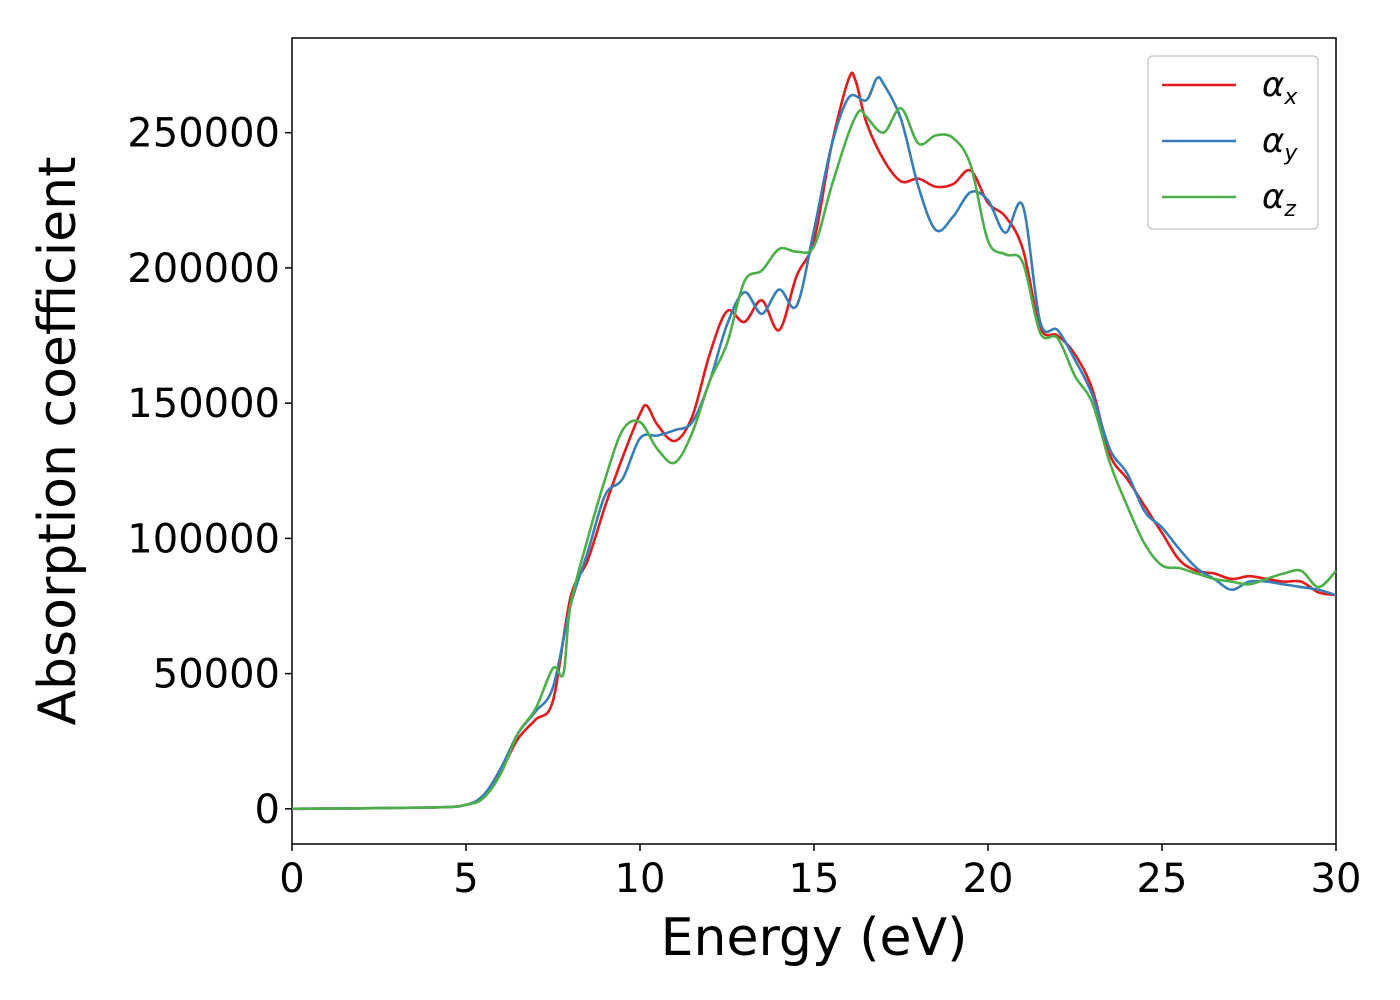  Describe the element at coordinates (203, 404) in the screenshot. I see `y-tick-label: 150000` at that location.